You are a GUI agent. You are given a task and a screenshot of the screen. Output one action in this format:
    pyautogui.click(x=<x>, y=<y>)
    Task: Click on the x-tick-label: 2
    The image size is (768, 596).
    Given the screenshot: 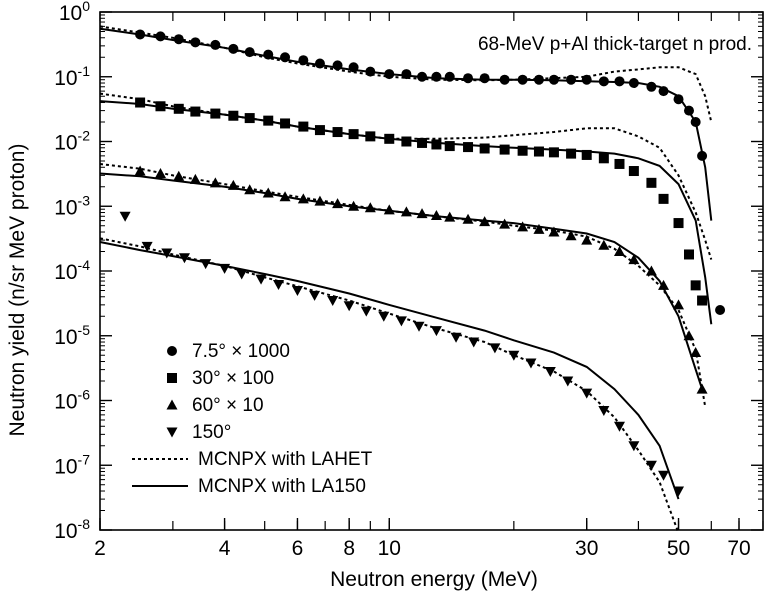 What is the action you would take?
    pyautogui.click(x=100, y=548)
    